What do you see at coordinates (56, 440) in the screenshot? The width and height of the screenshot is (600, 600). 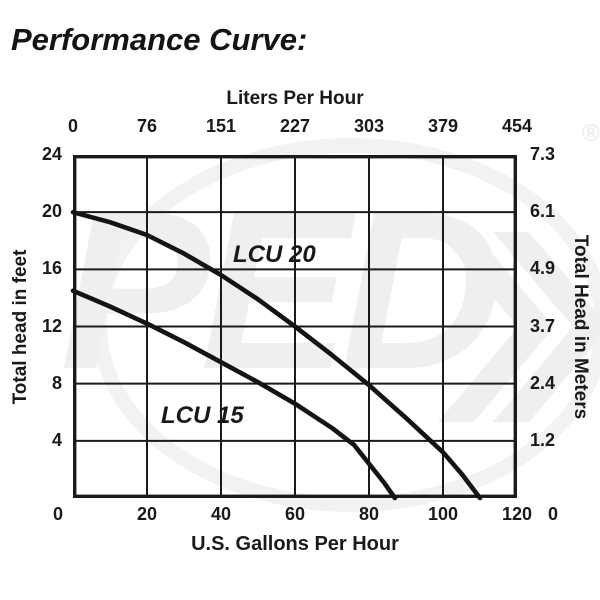 I see `left-axis-tick: 4` at bounding box center [56, 440].